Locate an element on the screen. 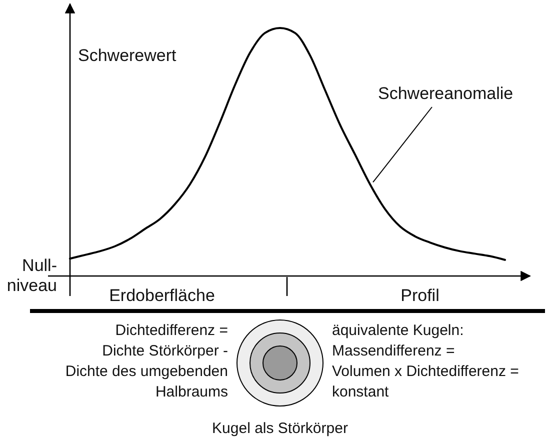 The width and height of the screenshot is (560, 445). text: äquivalente Kugeln: Massendifferenz = Volumen x Dichtedifferenz = konstant is located at coordinates (426, 361).